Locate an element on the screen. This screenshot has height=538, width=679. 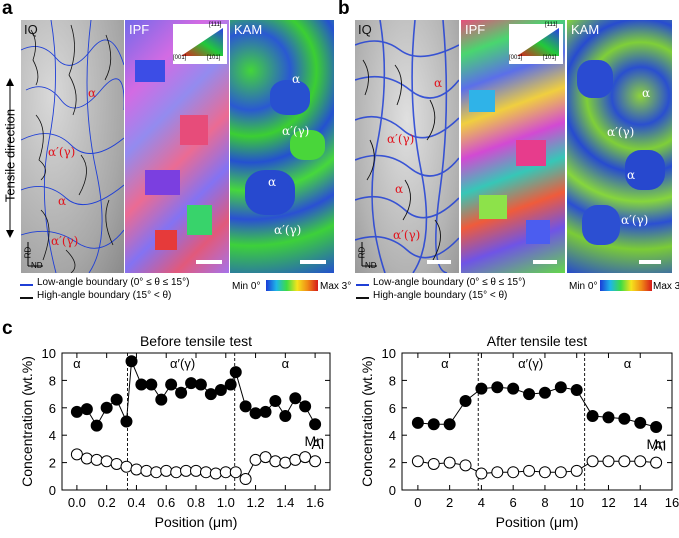
iq-prime-b1: α′(γ) is located at coordinates (401, 139).